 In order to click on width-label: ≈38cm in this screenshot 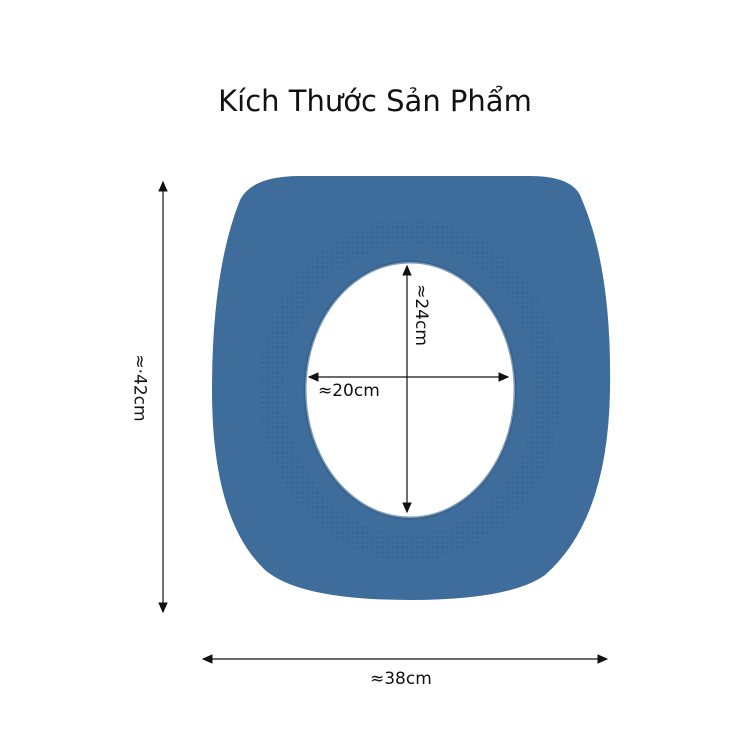, I will do `click(401, 679)`.